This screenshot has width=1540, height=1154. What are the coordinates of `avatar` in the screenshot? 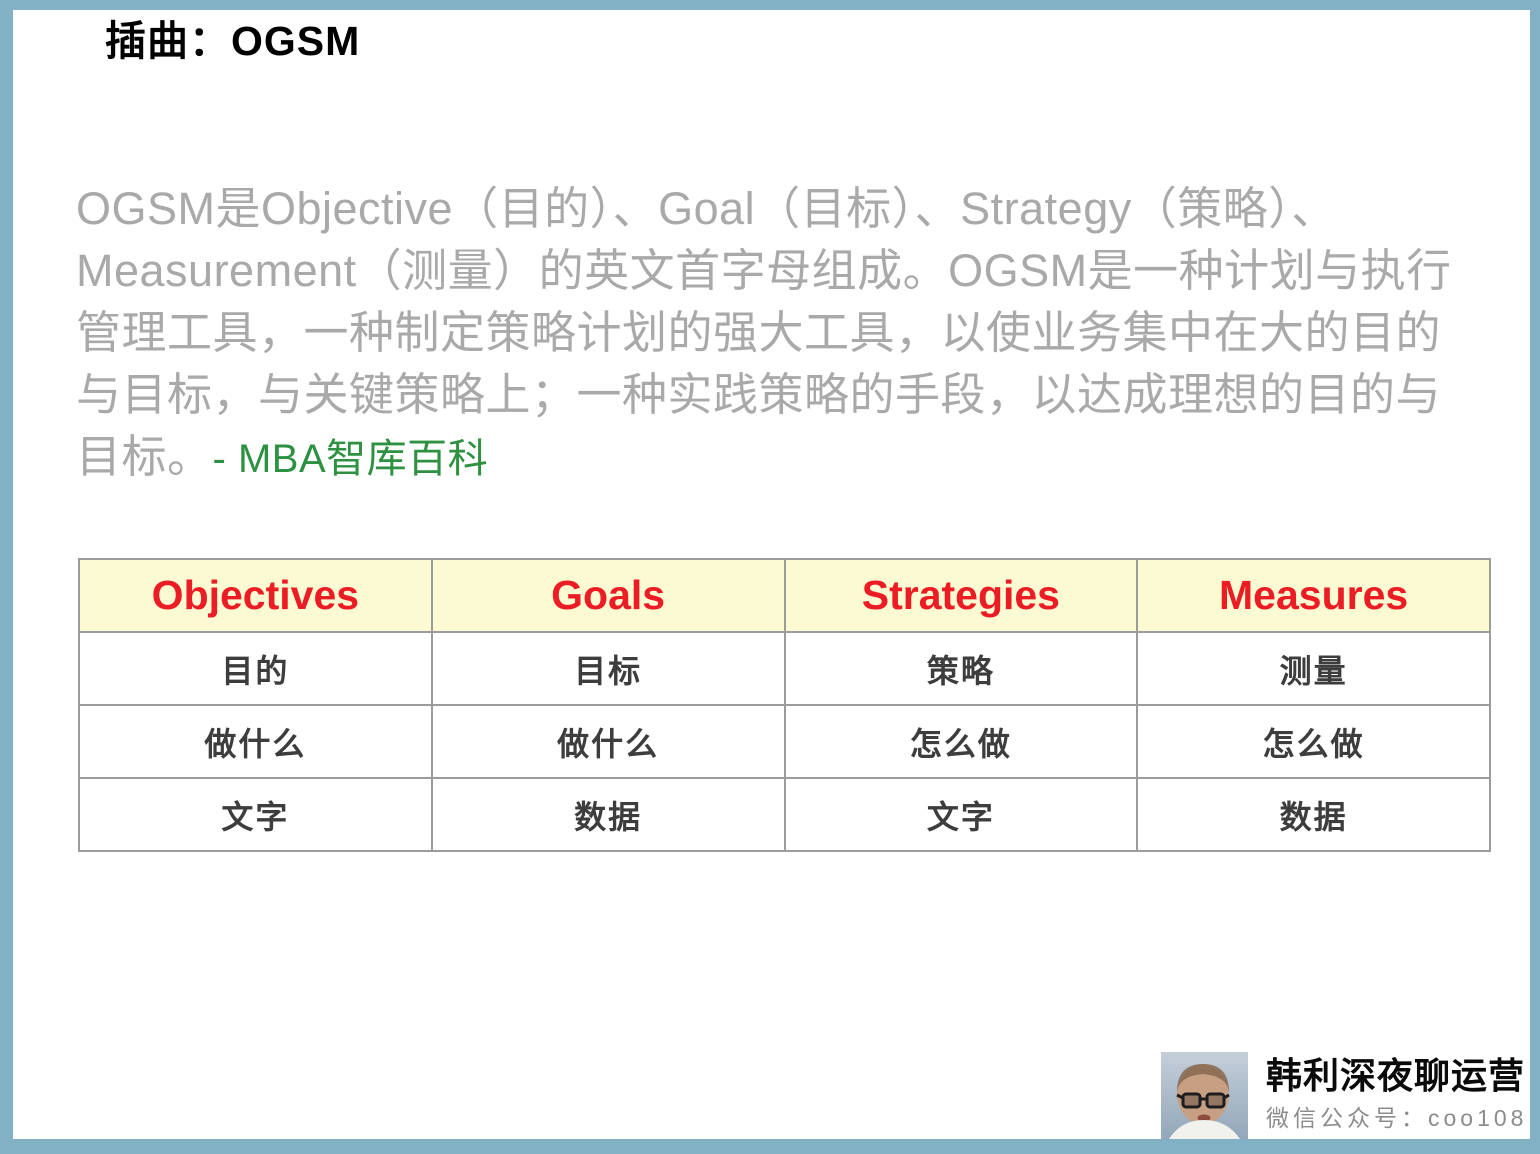 It's located at (1204, 1095).